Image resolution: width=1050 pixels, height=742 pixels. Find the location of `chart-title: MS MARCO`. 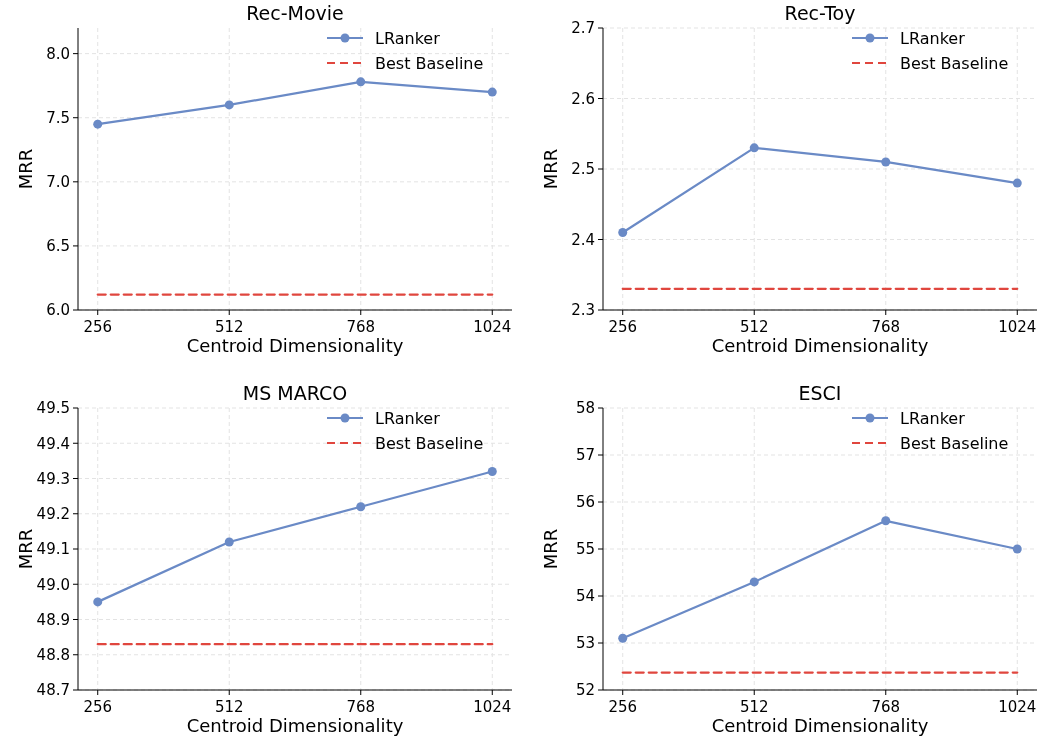

chart-title: MS MARCO is located at coordinates (295, 393).